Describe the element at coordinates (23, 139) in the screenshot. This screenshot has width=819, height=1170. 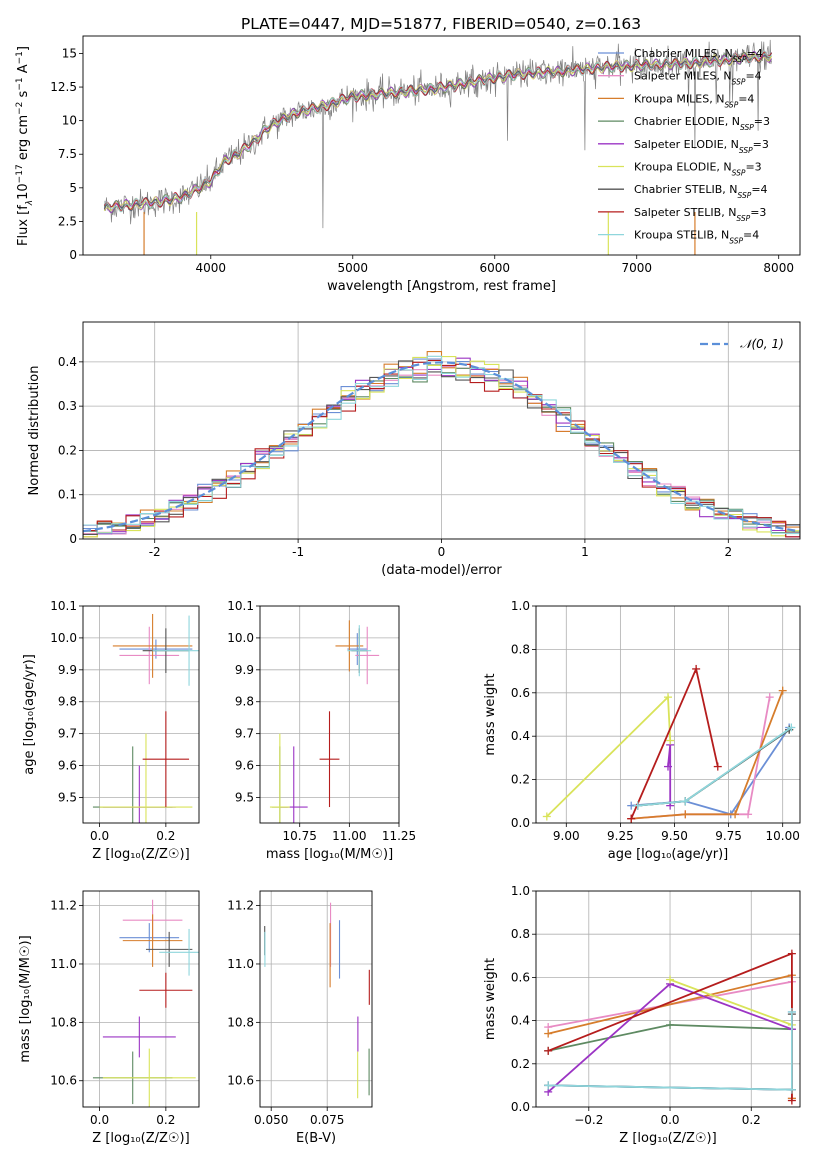
I see `y-label-part: erg cm` at that location.